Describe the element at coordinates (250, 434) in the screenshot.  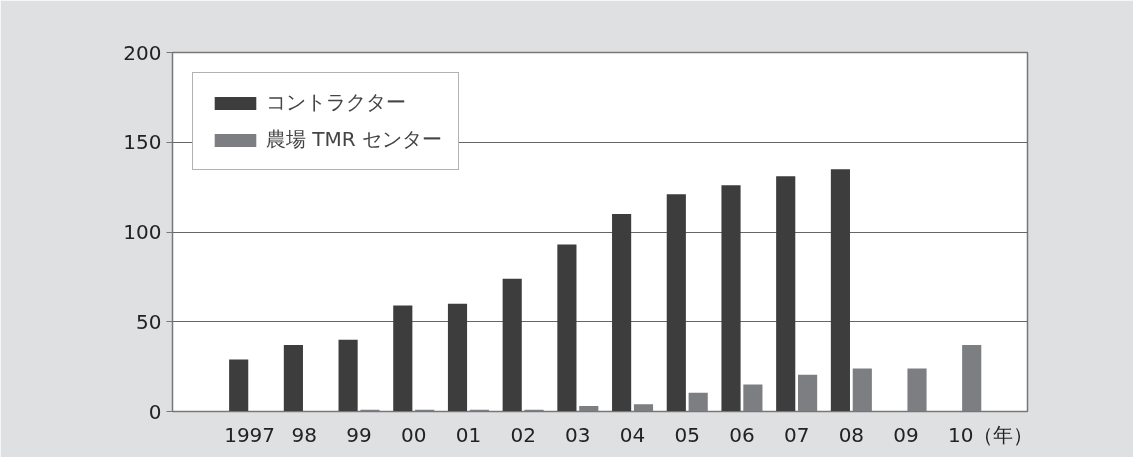
I see `x-tick-label: 1997` at that location.